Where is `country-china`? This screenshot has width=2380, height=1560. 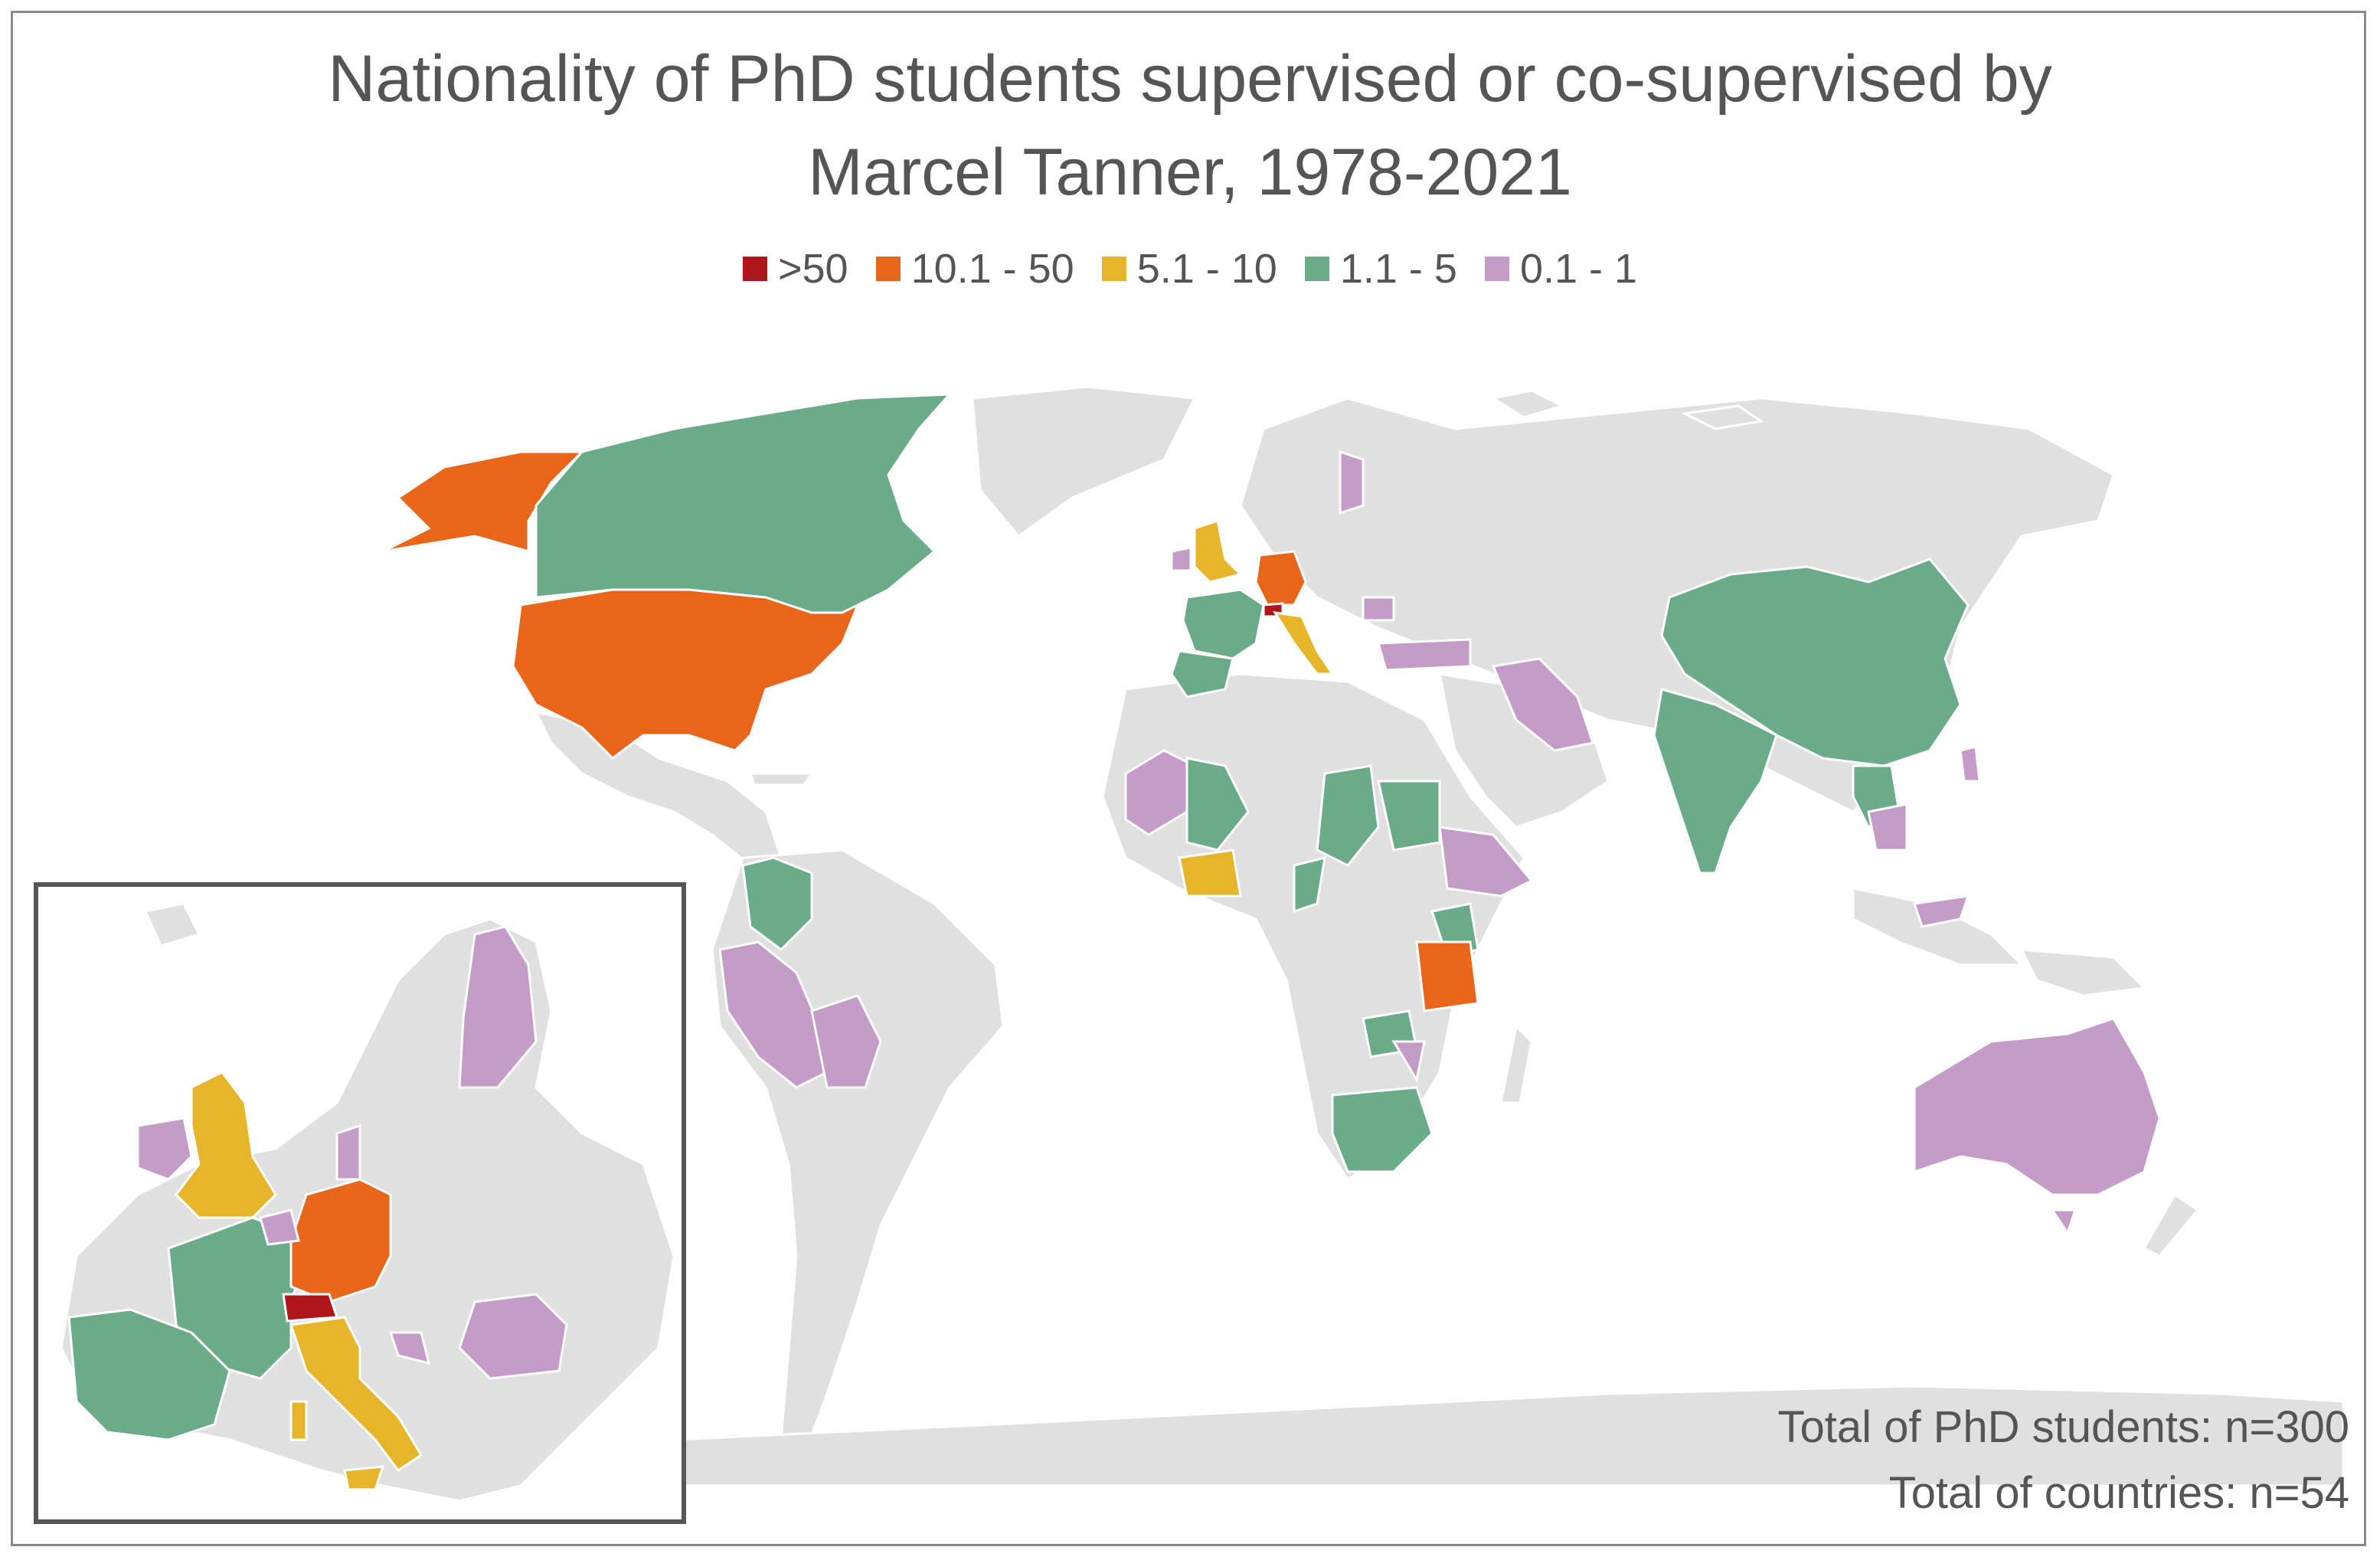 country-china is located at coordinates (1815, 662).